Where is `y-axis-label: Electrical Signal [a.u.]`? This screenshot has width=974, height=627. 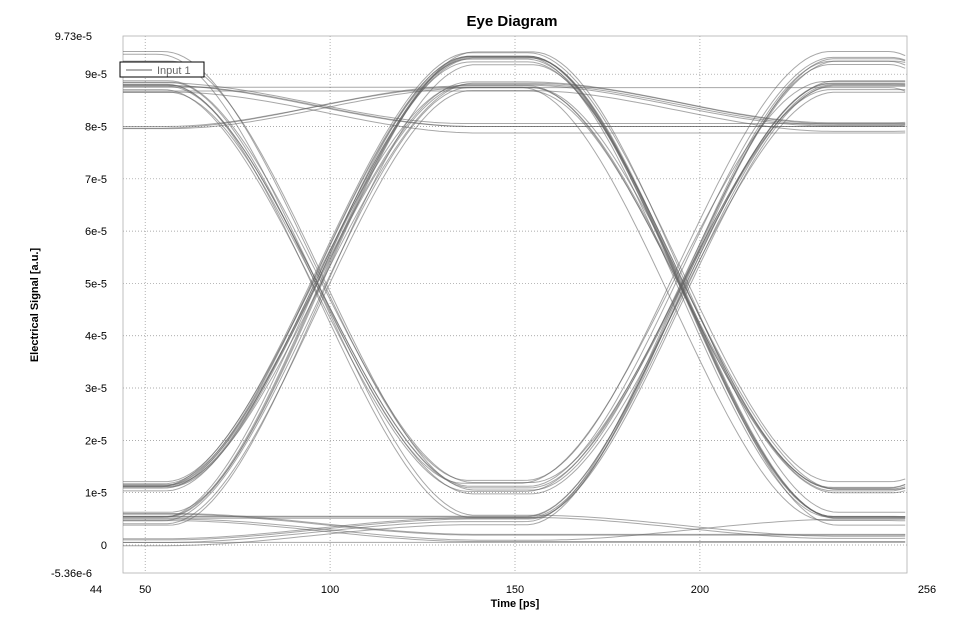 y-axis-label: Electrical Signal [a.u.] is located at coordinates (35, 305).